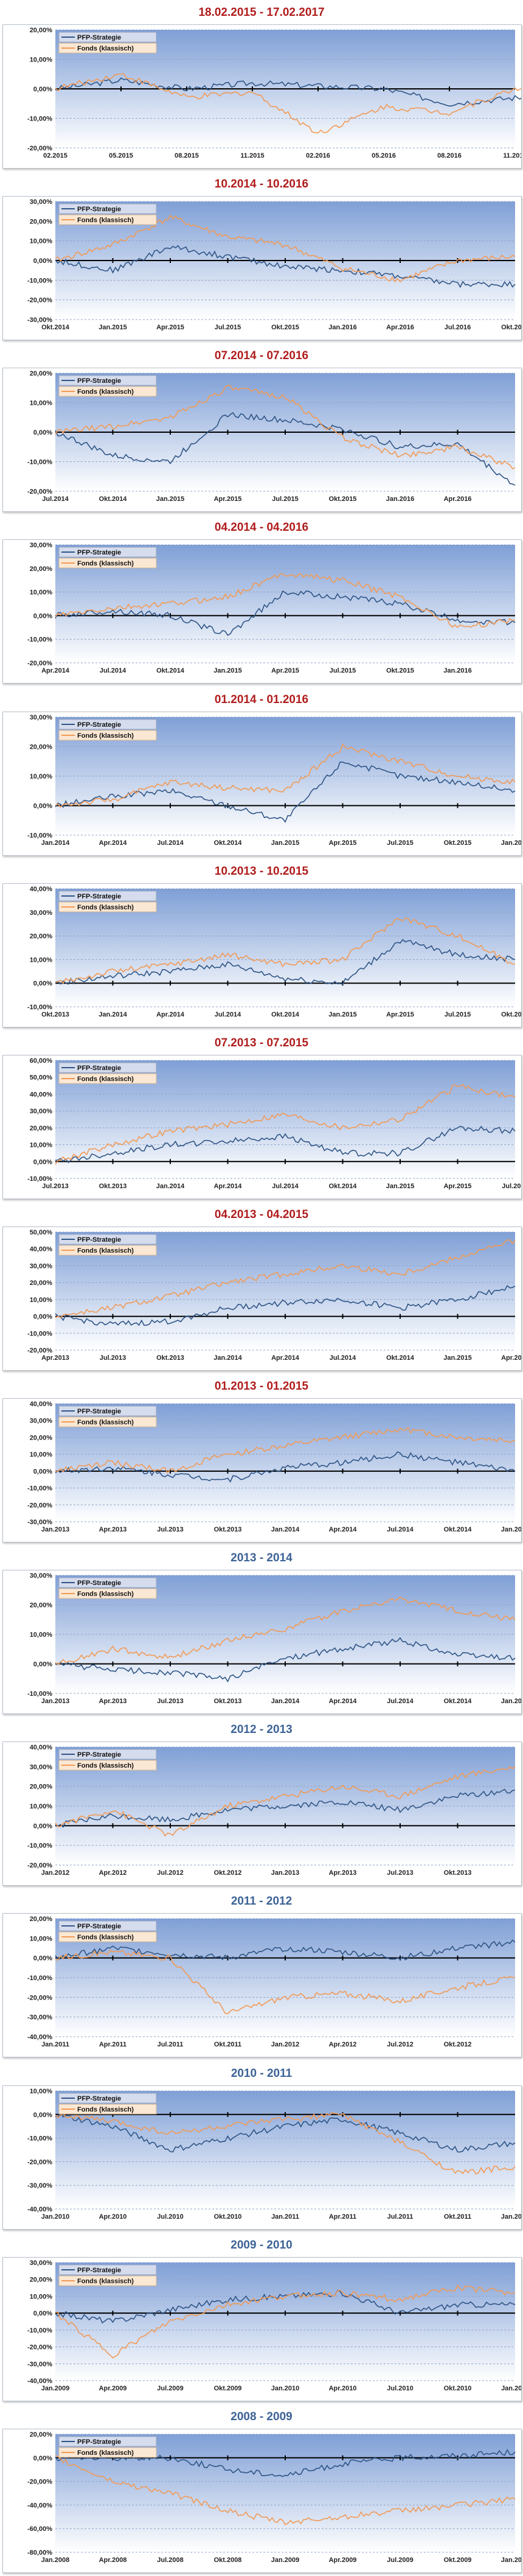 The height and width of the screenshot is (2576, 523). Describe the element at coordinates (458, 327) in the screenshot. I see `x-tick-label: Jul.2016` at that location.